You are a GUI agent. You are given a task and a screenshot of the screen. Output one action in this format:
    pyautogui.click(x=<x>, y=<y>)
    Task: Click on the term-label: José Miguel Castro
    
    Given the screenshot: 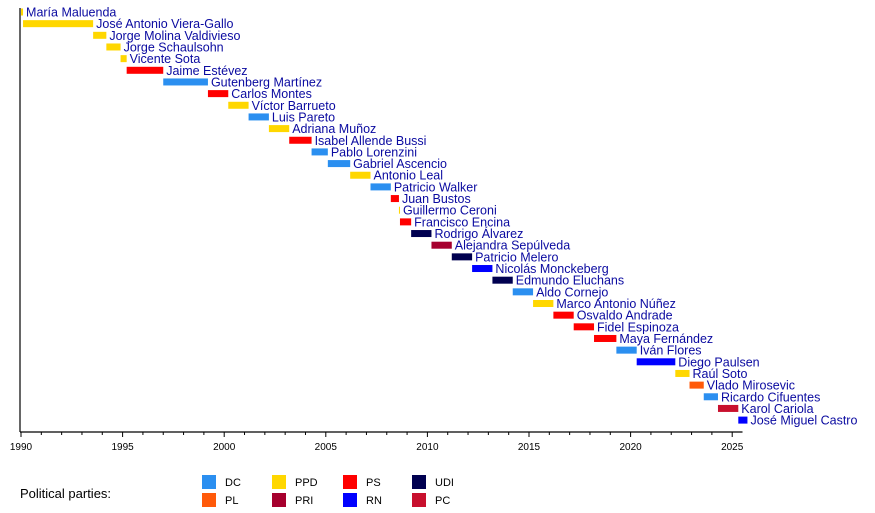 What is the action you would take?
    pyautogui.click(x=803, y=421)
    